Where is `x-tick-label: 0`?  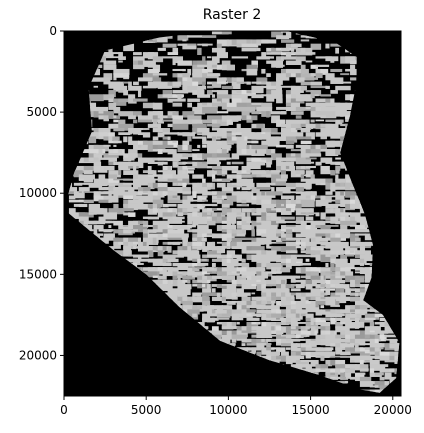 x-tick-label: 0 is located at coordinates (64, 410).